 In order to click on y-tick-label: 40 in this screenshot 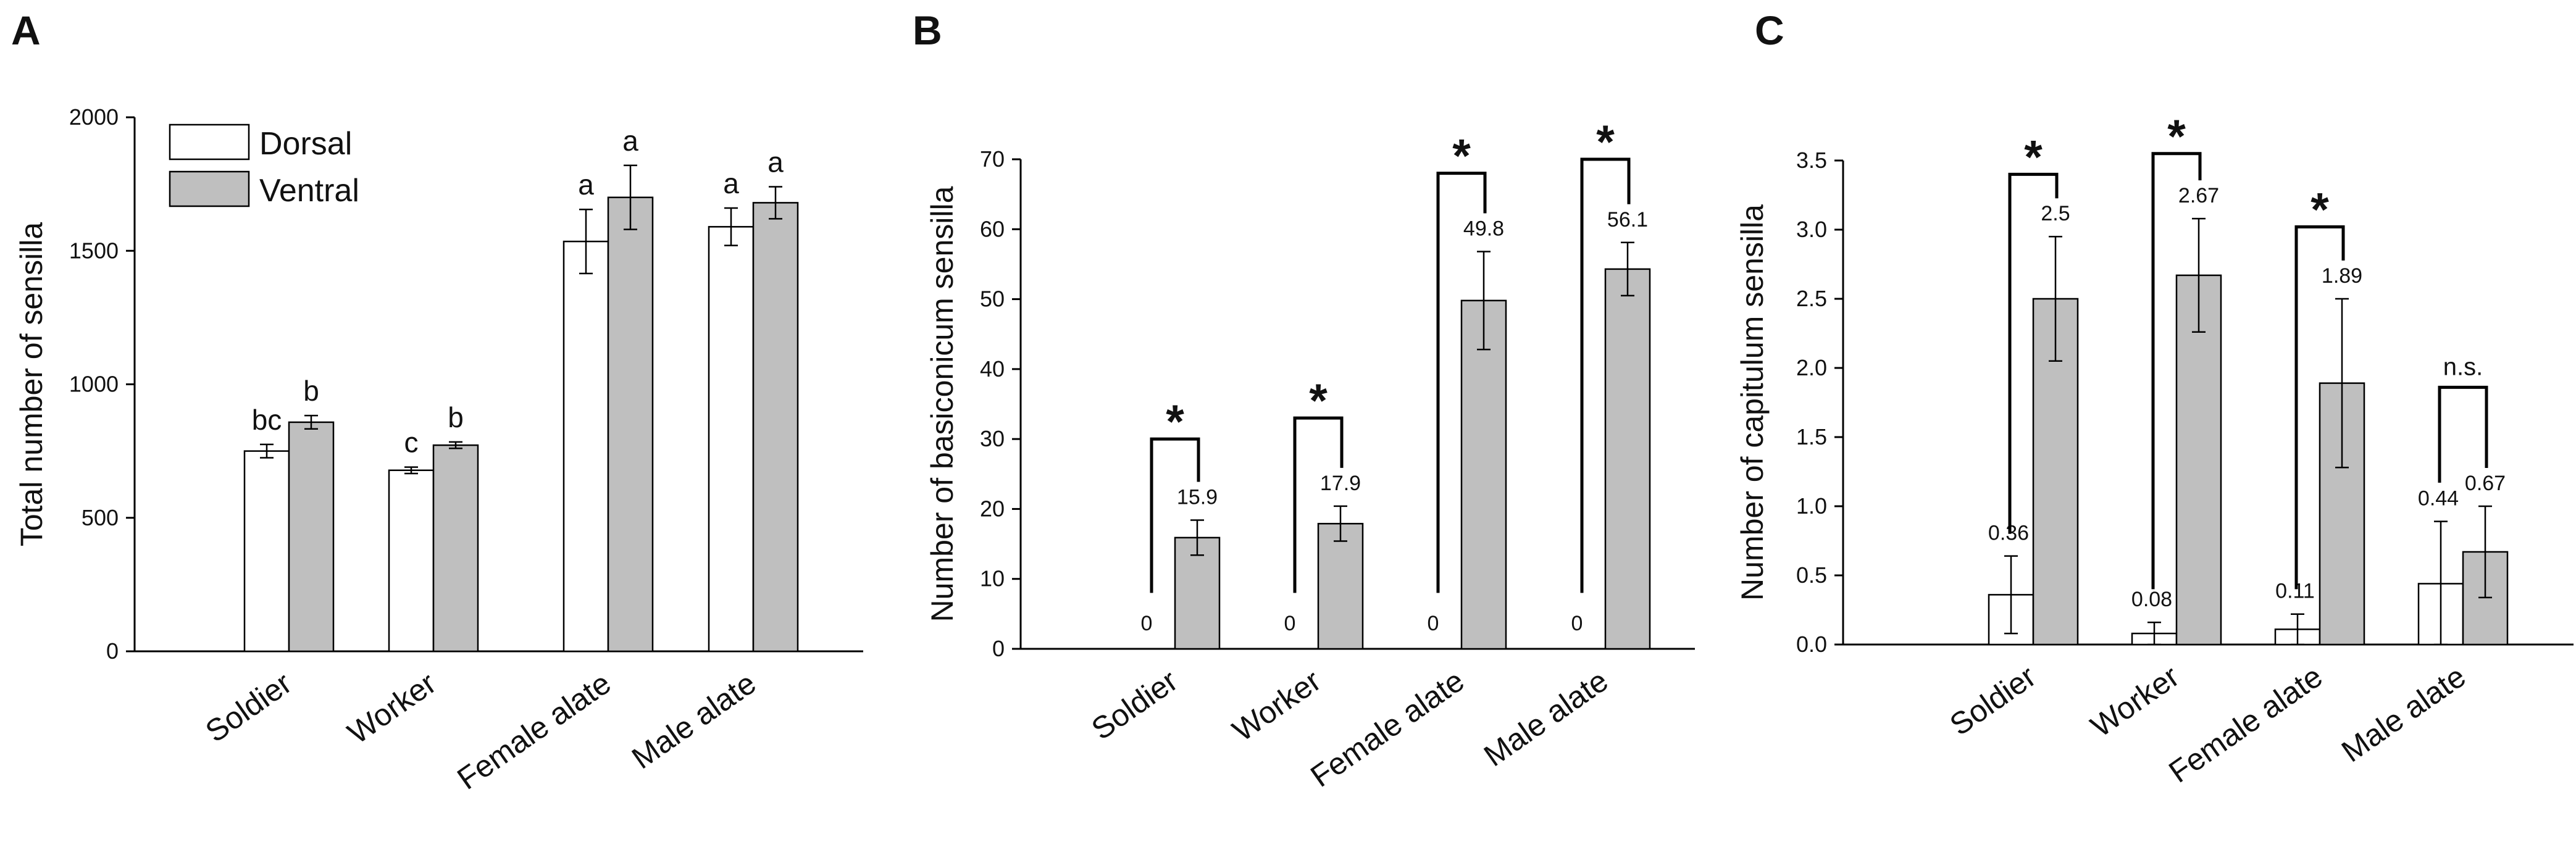, I will do `click(993, 369)`.